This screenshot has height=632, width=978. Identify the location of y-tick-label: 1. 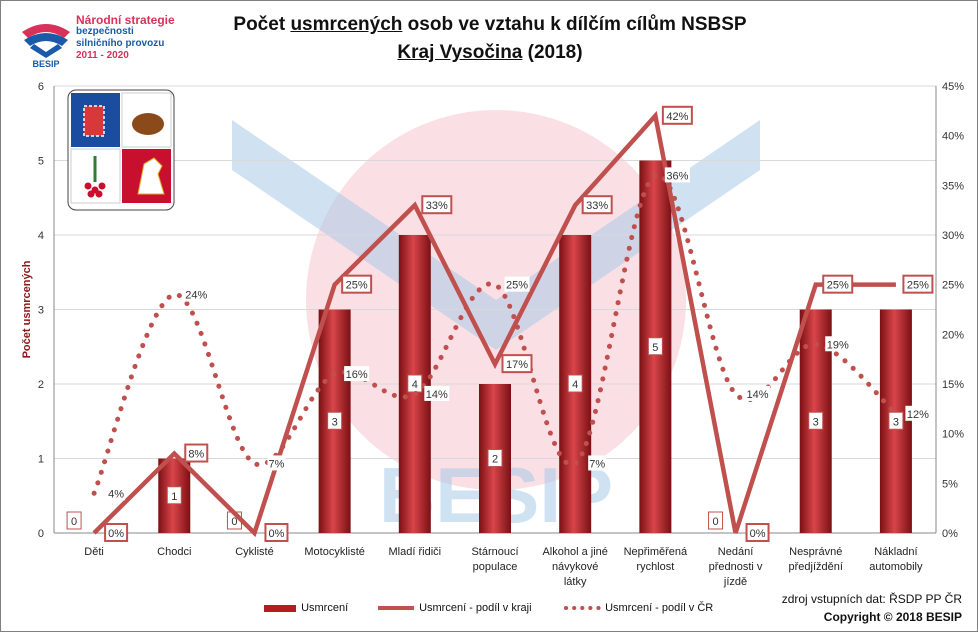
(41, 460).